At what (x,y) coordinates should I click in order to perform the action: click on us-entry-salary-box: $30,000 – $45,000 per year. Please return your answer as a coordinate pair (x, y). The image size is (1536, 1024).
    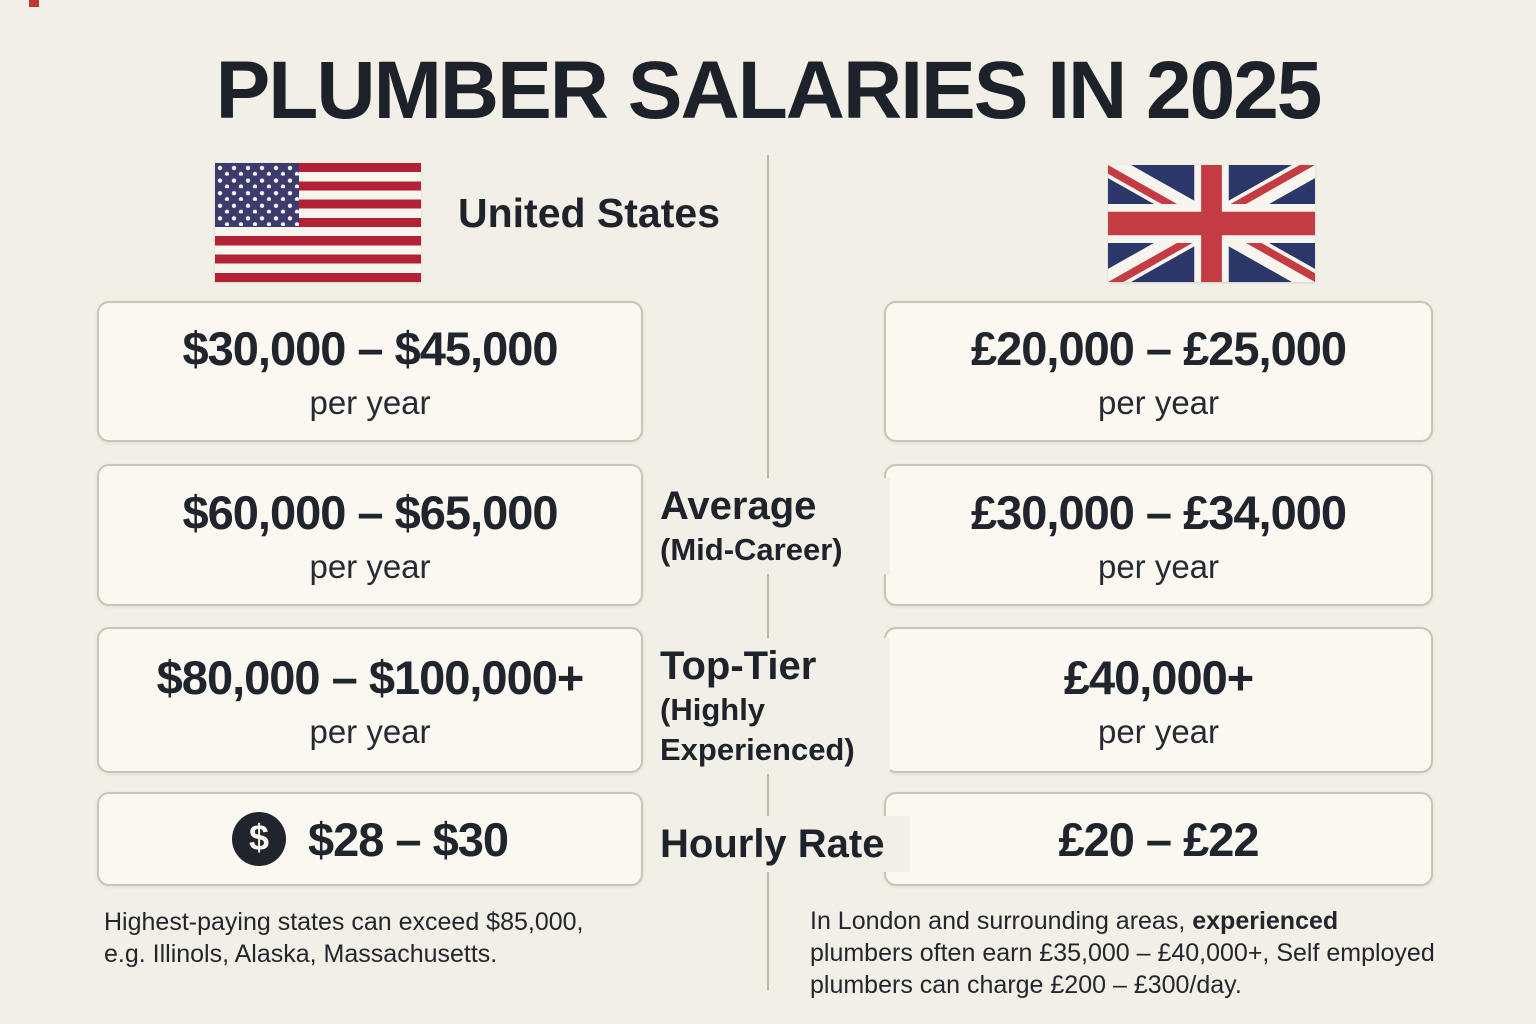
    Looking at the image, I should click on (370, 371).